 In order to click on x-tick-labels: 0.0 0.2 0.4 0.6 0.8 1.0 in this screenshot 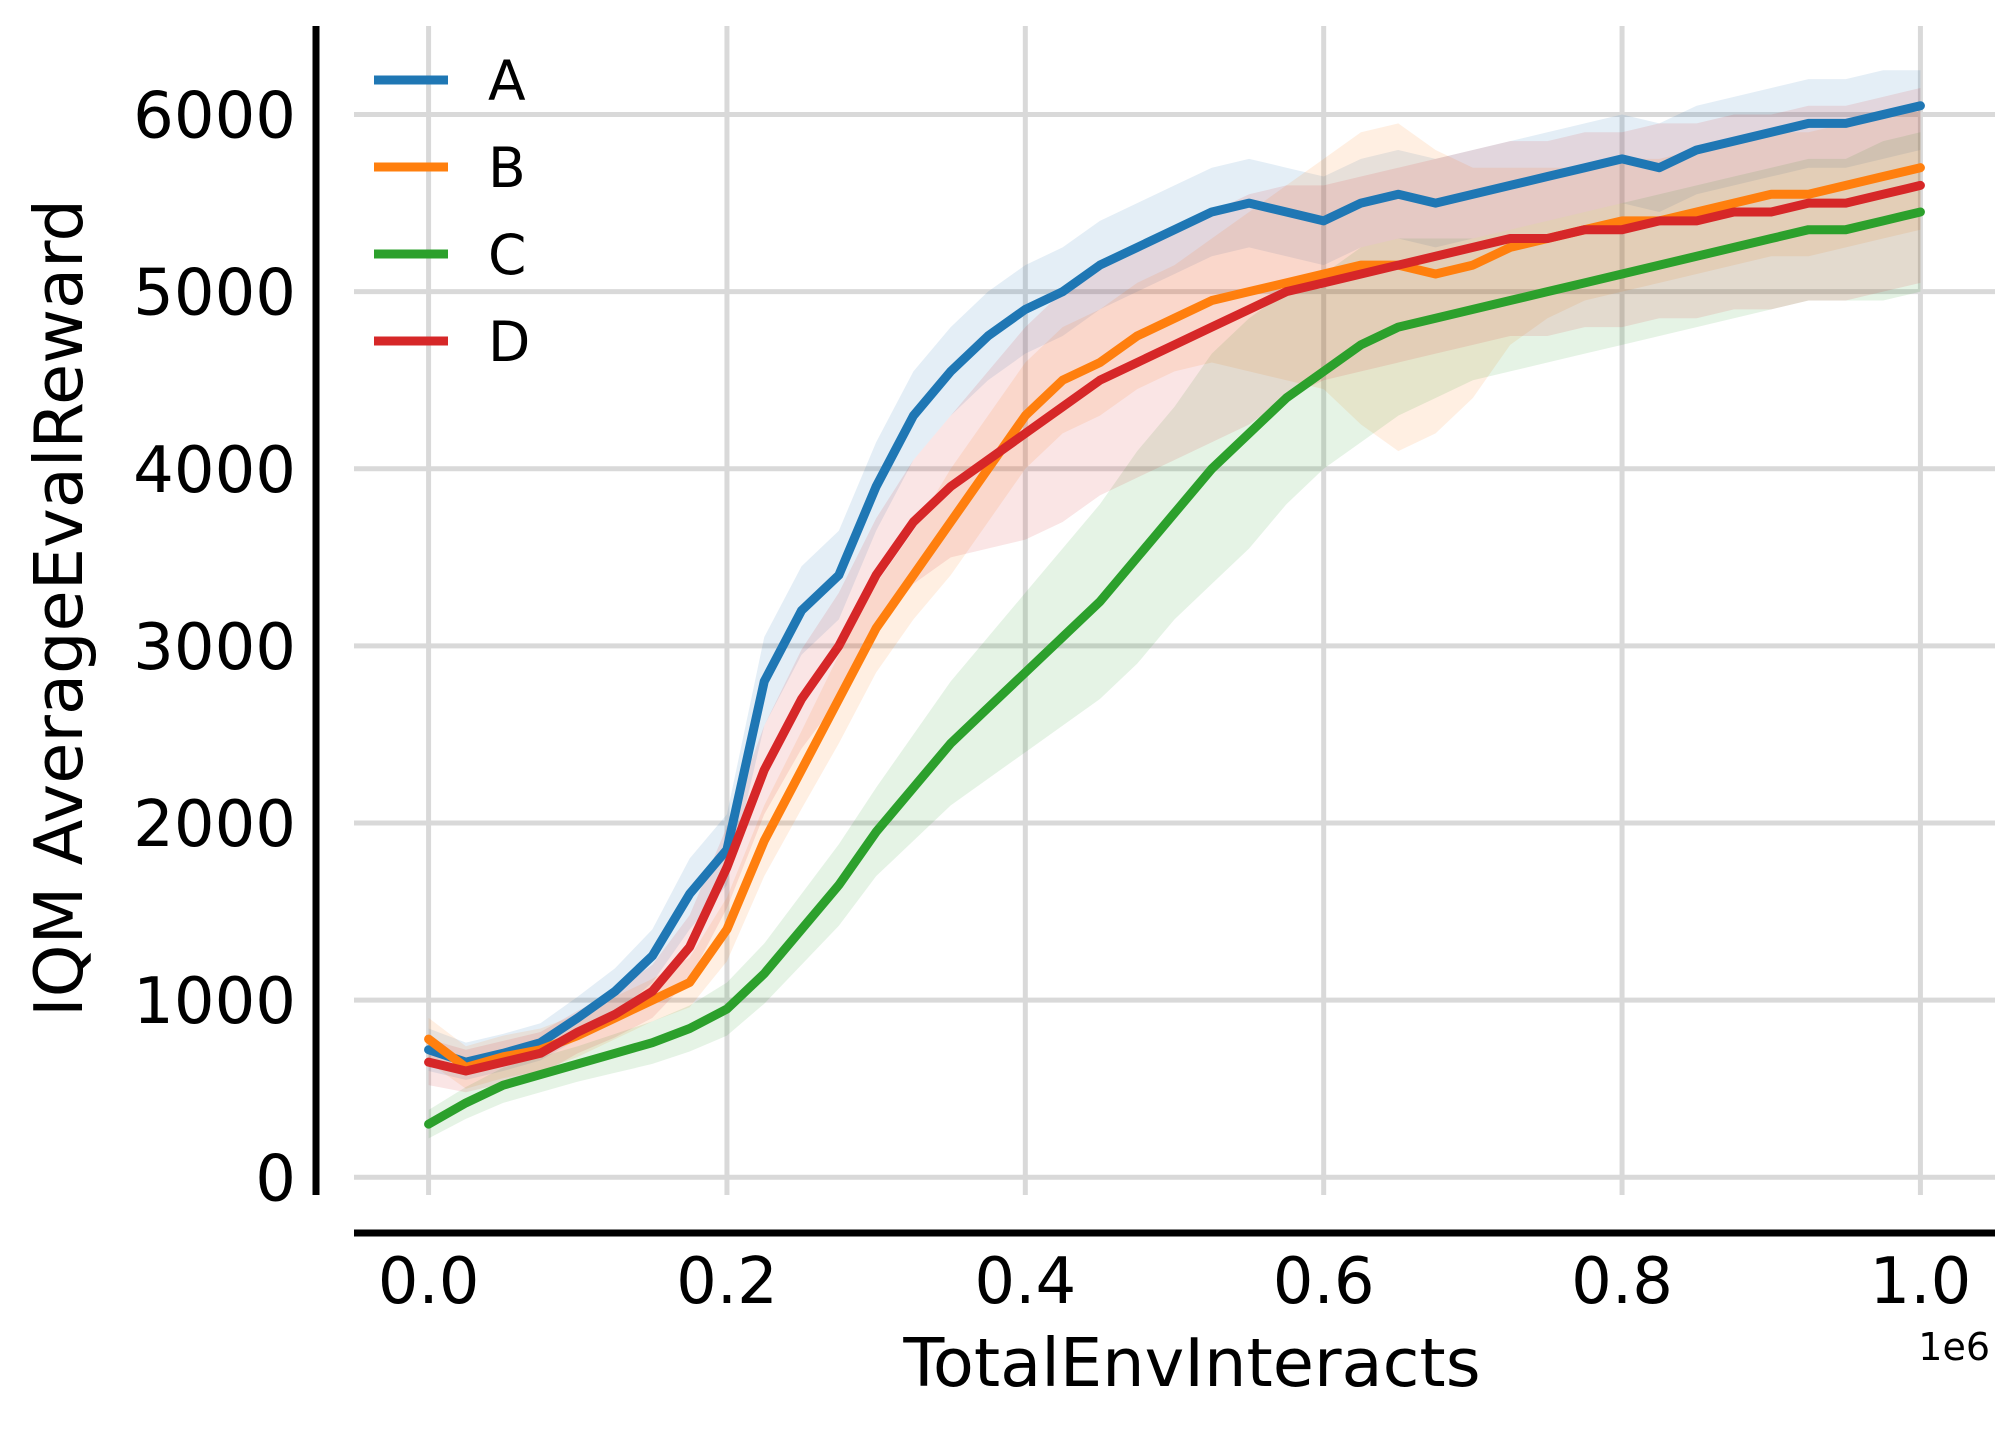, I will do `click(1175, 1282)`.